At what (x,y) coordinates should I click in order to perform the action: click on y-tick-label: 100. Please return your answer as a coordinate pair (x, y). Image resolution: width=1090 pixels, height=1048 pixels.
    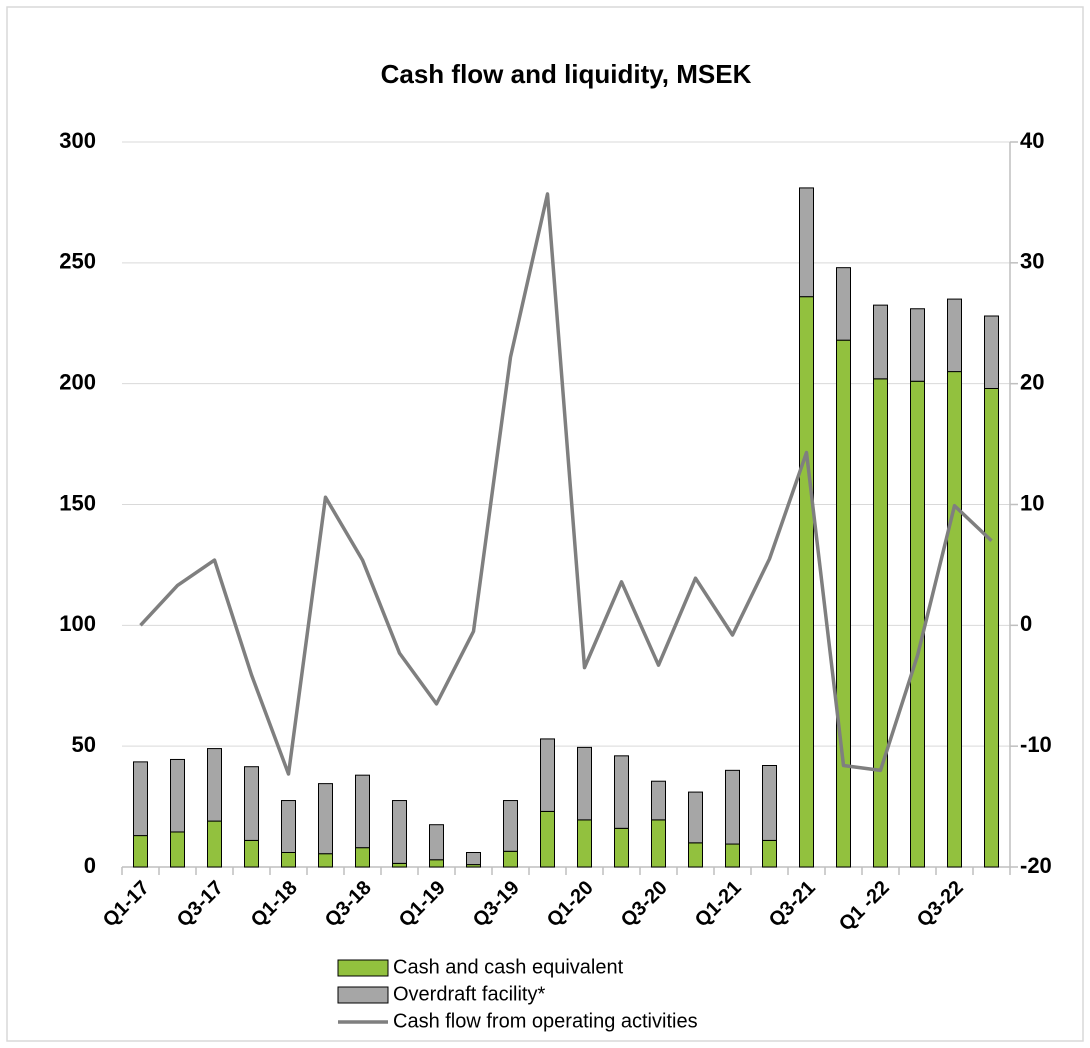
    Looking at the image, I should click on (77, 623).